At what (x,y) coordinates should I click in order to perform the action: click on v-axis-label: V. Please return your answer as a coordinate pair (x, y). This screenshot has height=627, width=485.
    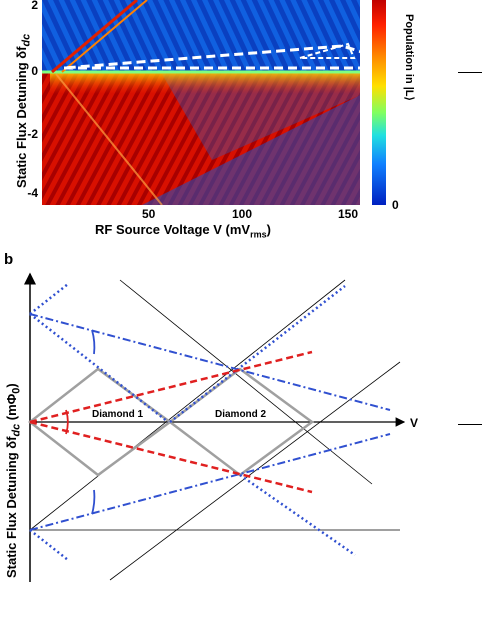
    Looking at the image, I should click on (414, 423).